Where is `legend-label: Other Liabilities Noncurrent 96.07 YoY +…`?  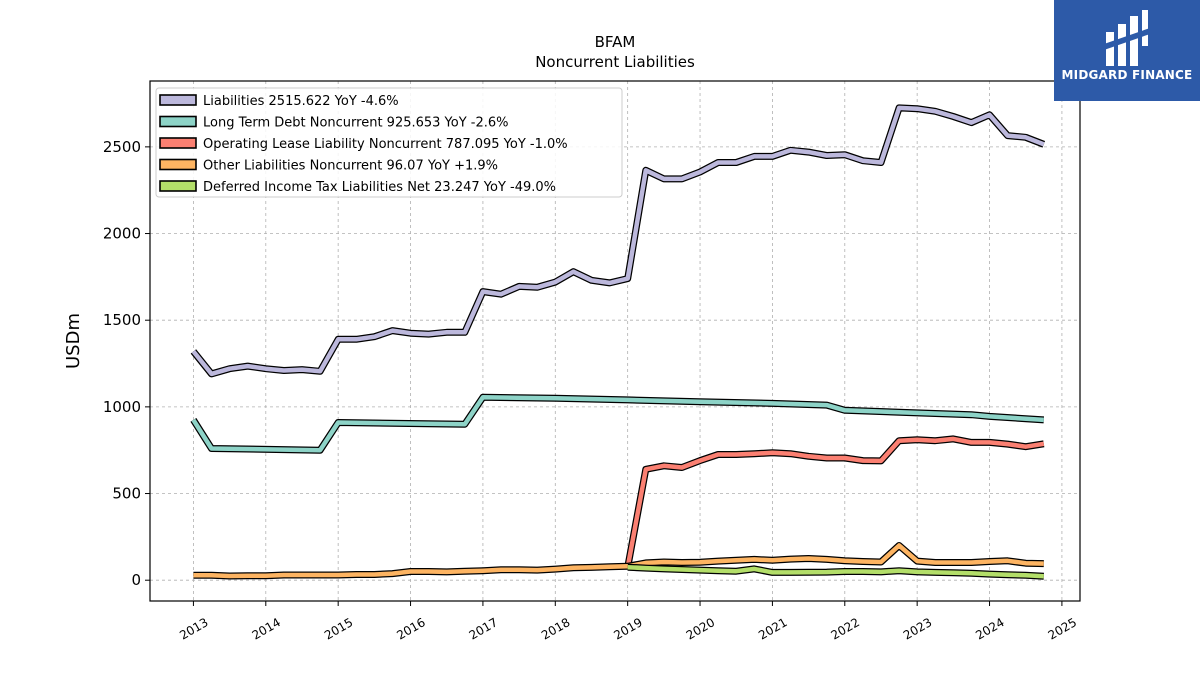
legend-label: Other Liabilities Noncurrent 96.07 YoY +… is located at coordinates (350, 166).